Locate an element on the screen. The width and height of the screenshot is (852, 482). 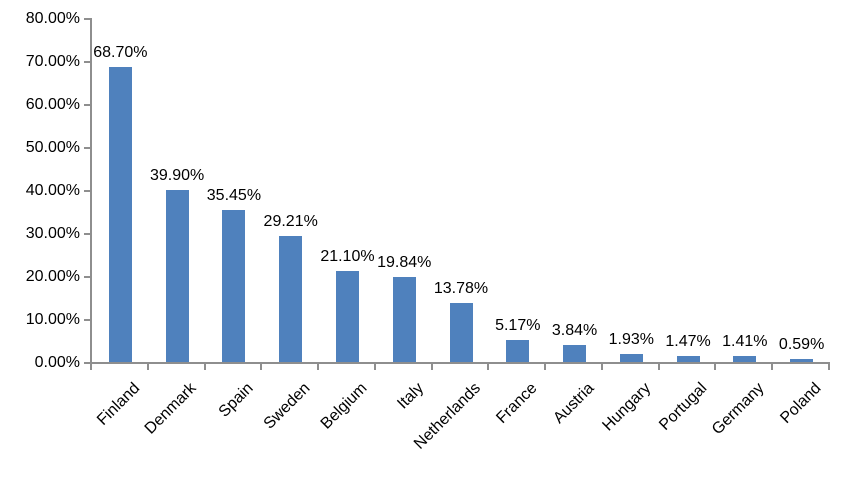
category-label-finland: Finland is located at coordinates (118, 404).